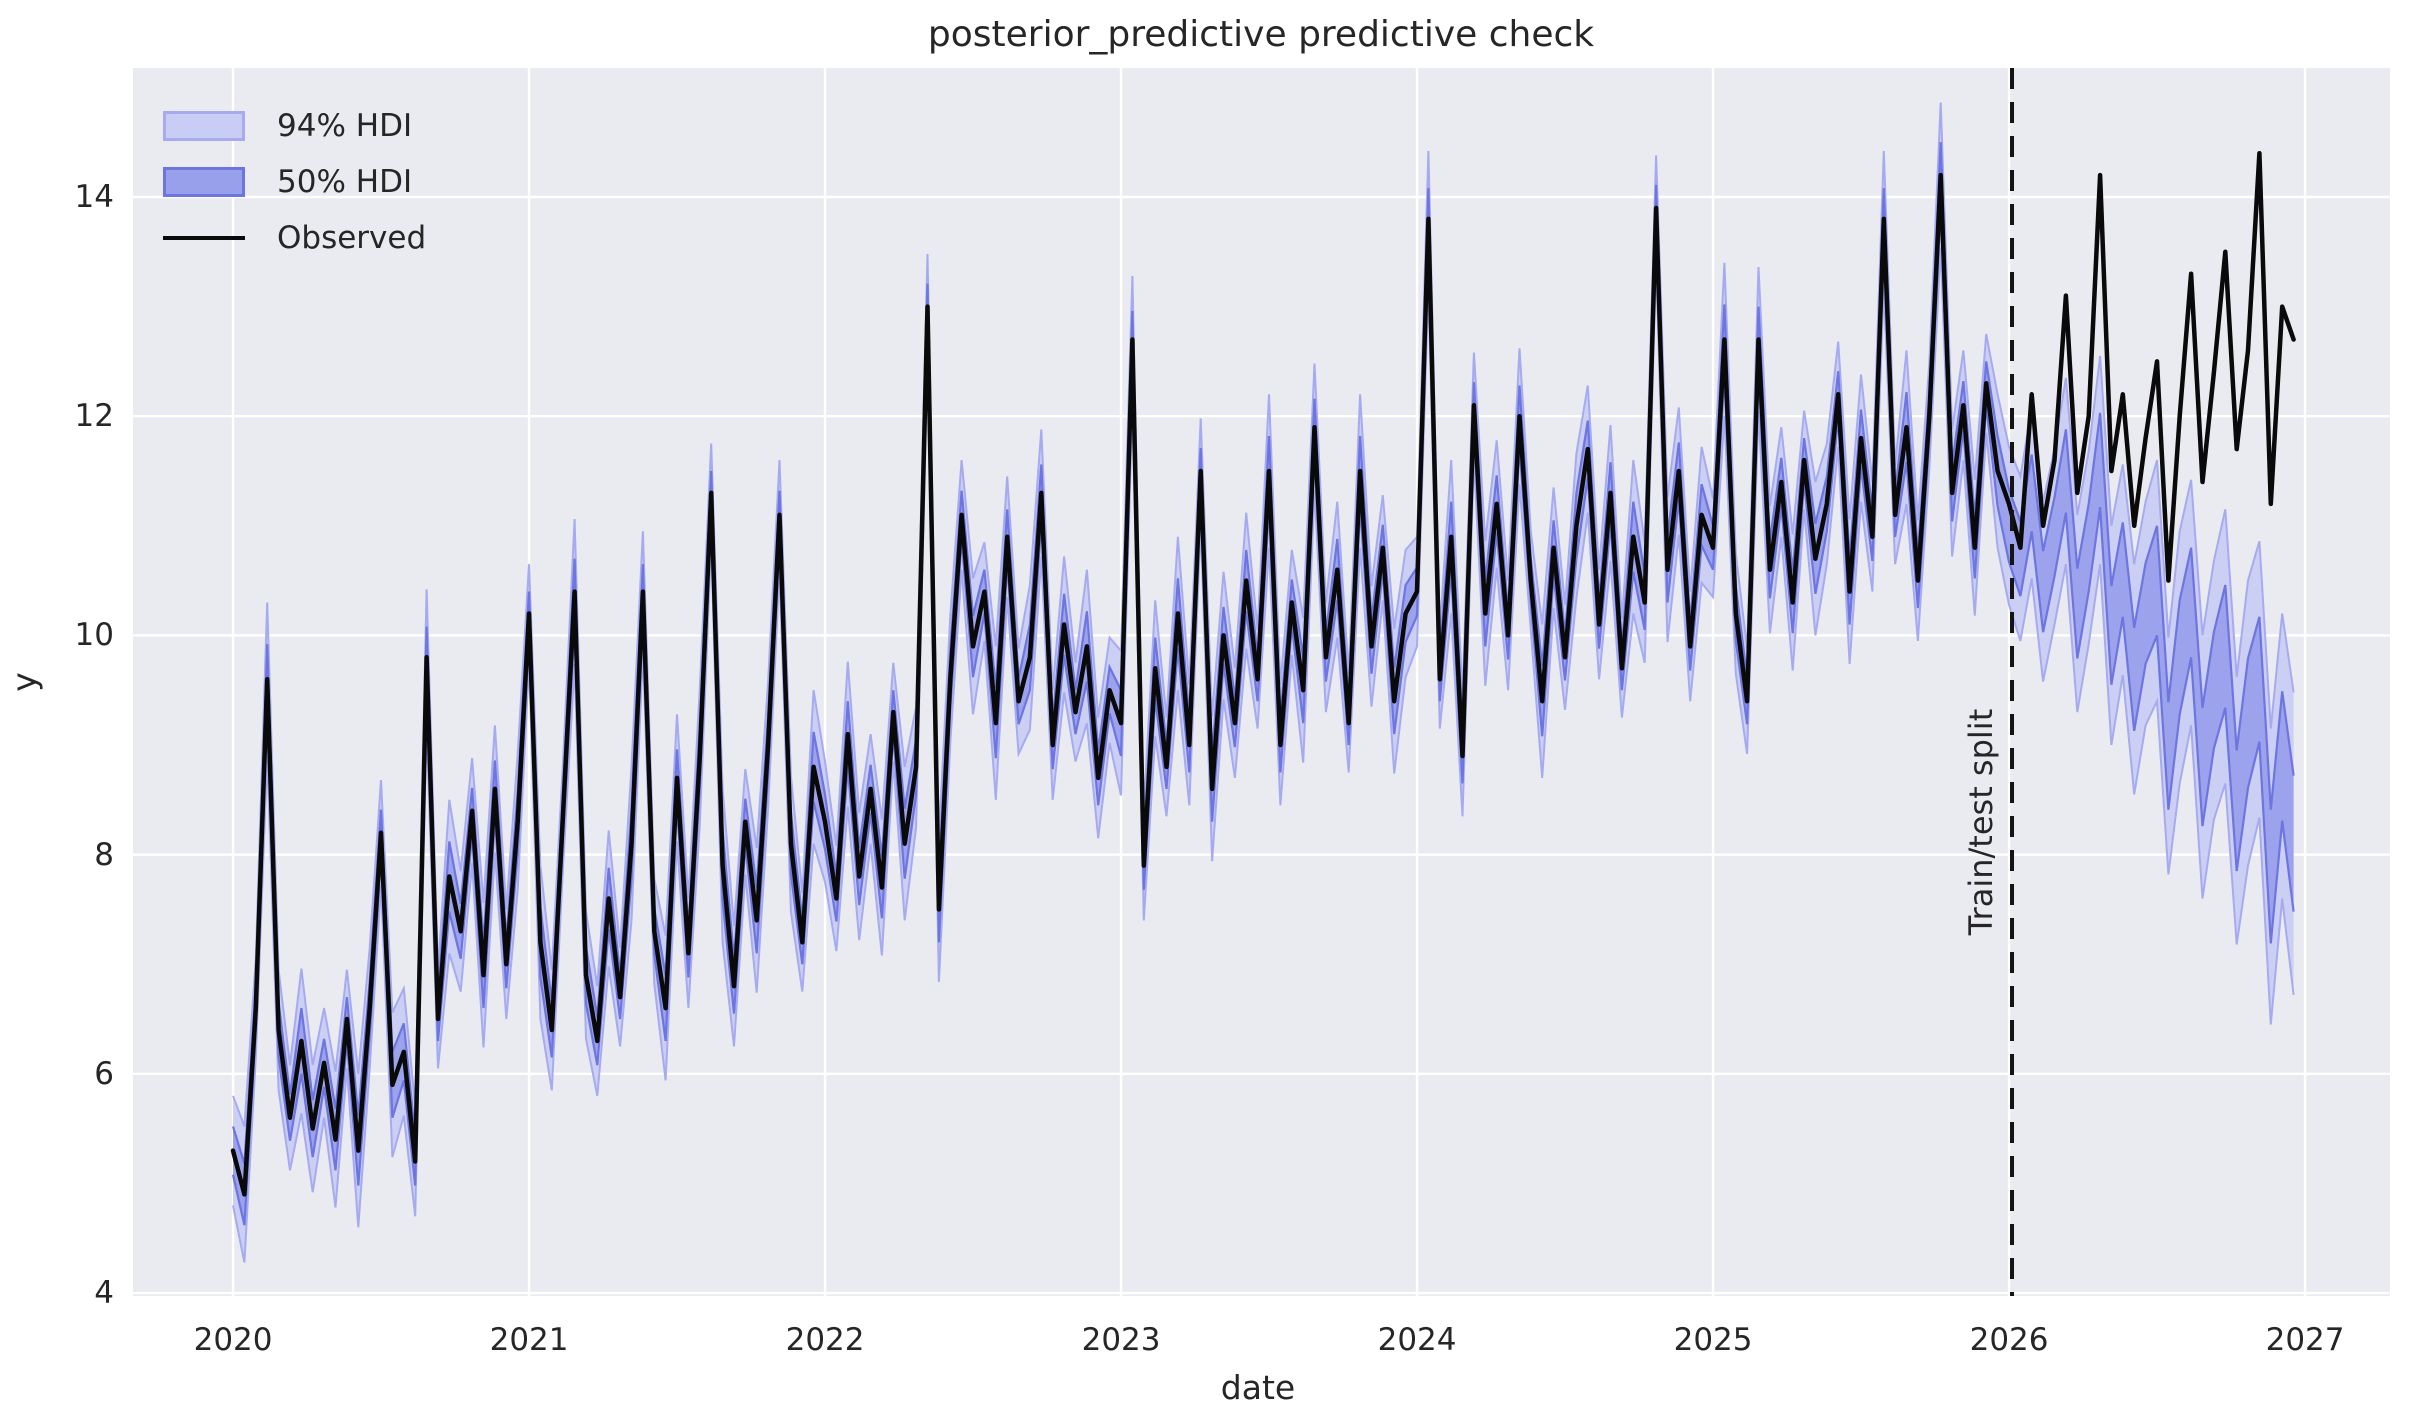 Image resolution: width=2423 pixels, height=1423 pixels. What do you see at coordinates (345, 126) in the screenshot?
I see `legend-label-hdi94: 94% HDI` at bounding box center [345, 126].